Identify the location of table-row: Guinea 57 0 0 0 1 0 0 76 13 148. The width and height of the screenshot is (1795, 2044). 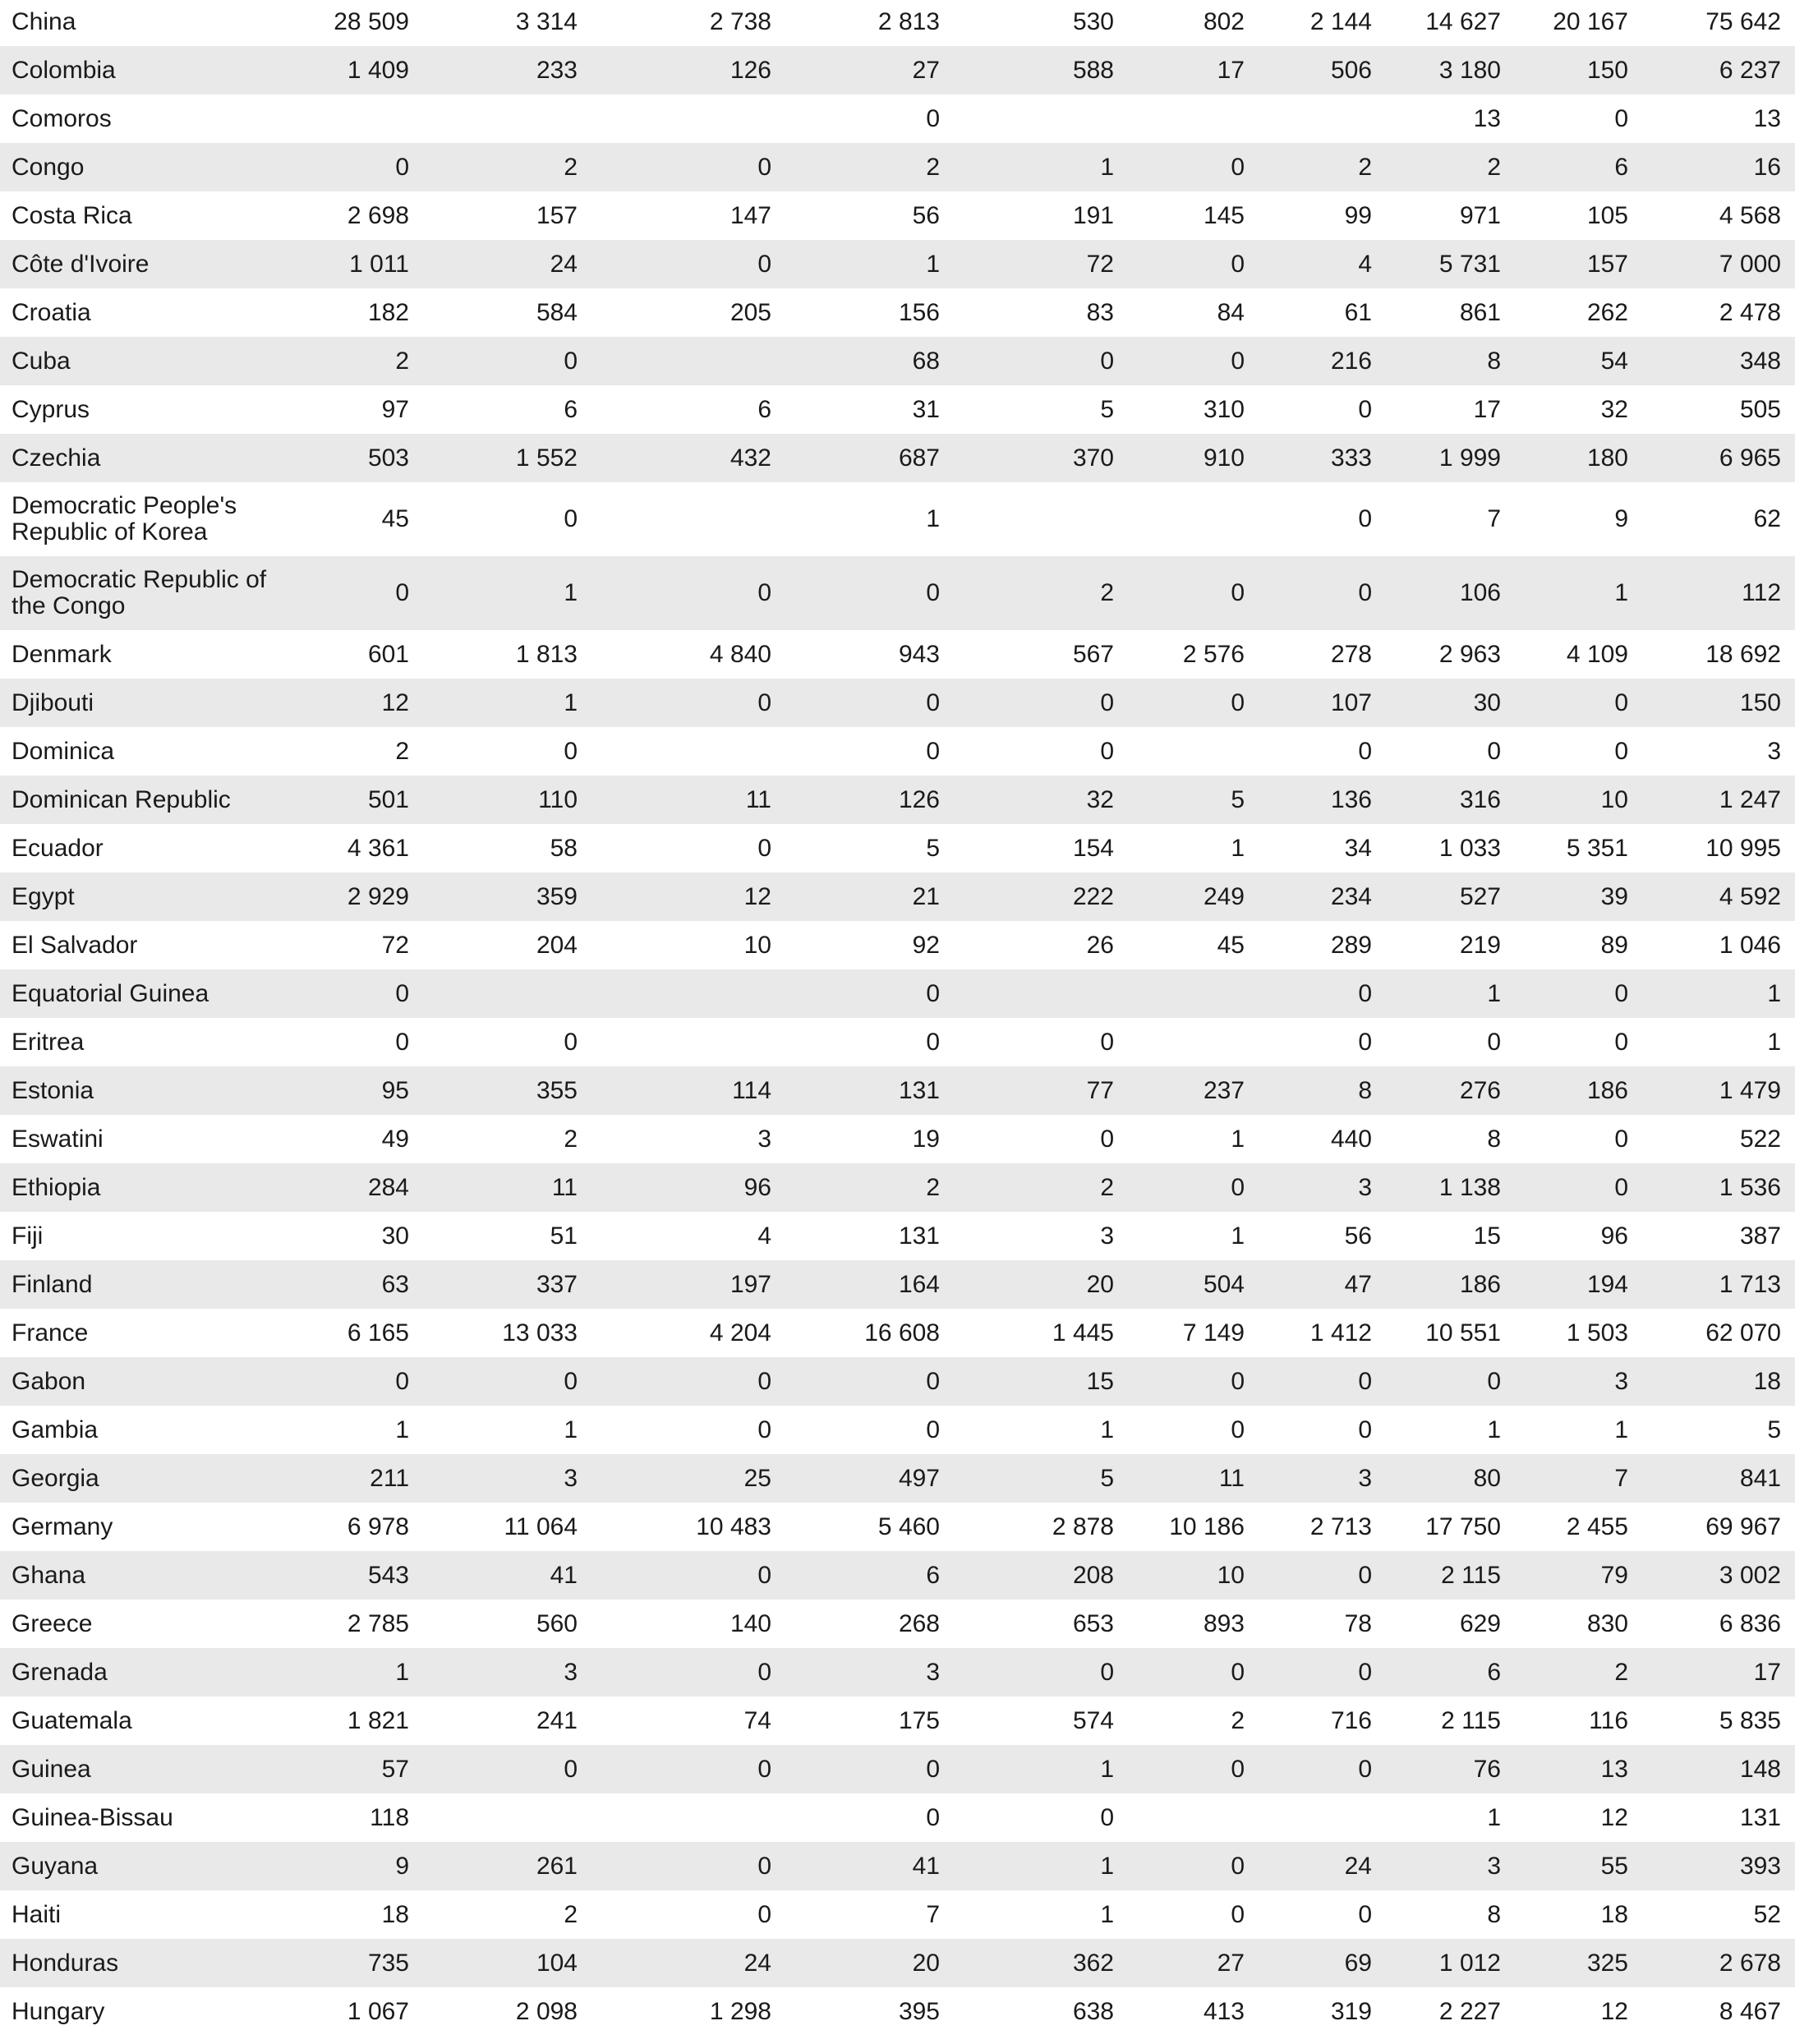
(897, 1769).